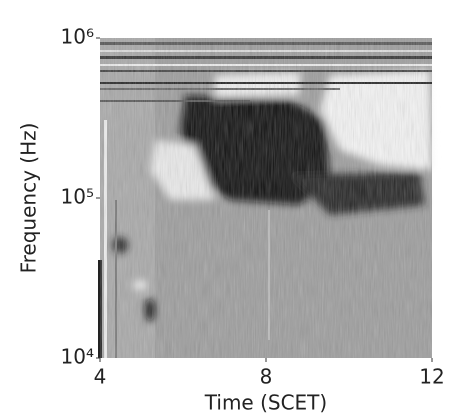 The image size is (454, 420). I want to click on x-tick-label: 12, so click(431, 377).